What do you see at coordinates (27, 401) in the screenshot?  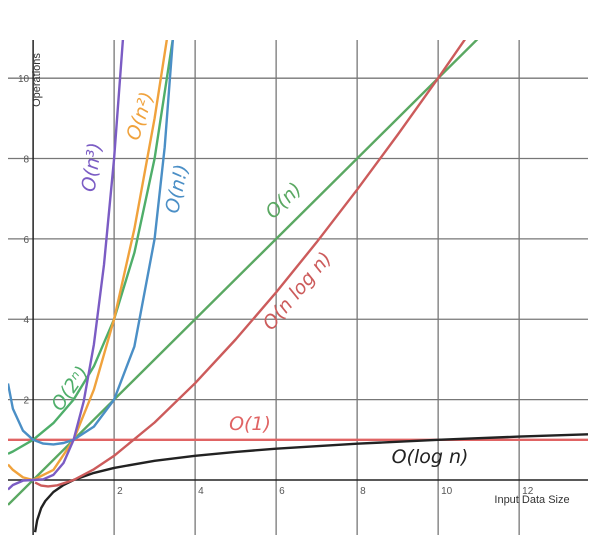 I see `y-tick-label: 2` at bounding box center [27, 401].